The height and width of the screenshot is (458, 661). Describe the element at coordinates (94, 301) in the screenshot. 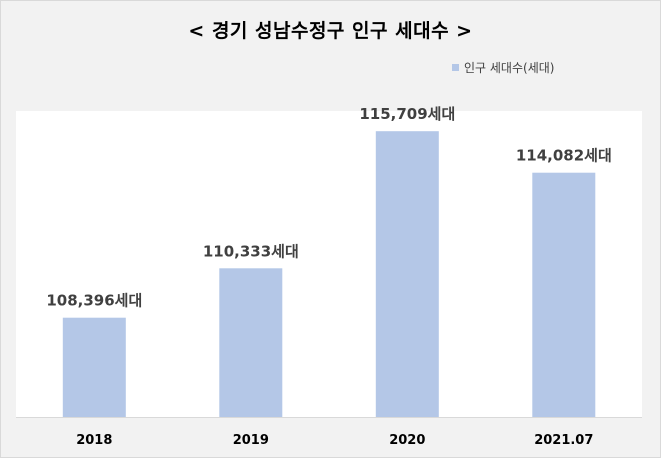

I see `data-label-2018: 108,396세대` at that location.